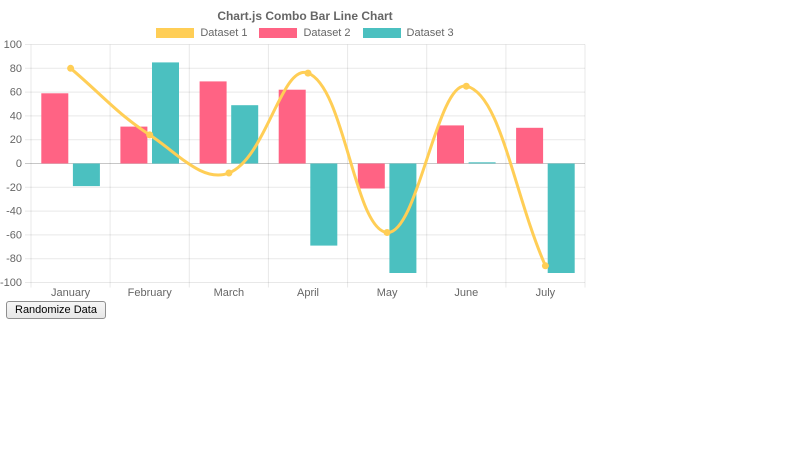 Image resolution: width=800 pixels, height=450 pixels. I want to click on x-axis-tick-label: May, so click(387, 293).